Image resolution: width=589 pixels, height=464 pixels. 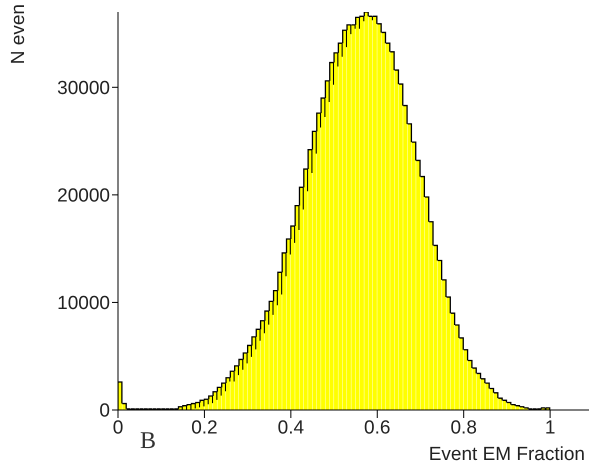 I want to click on x-tick-label: 0, so click(x=118, y=427).